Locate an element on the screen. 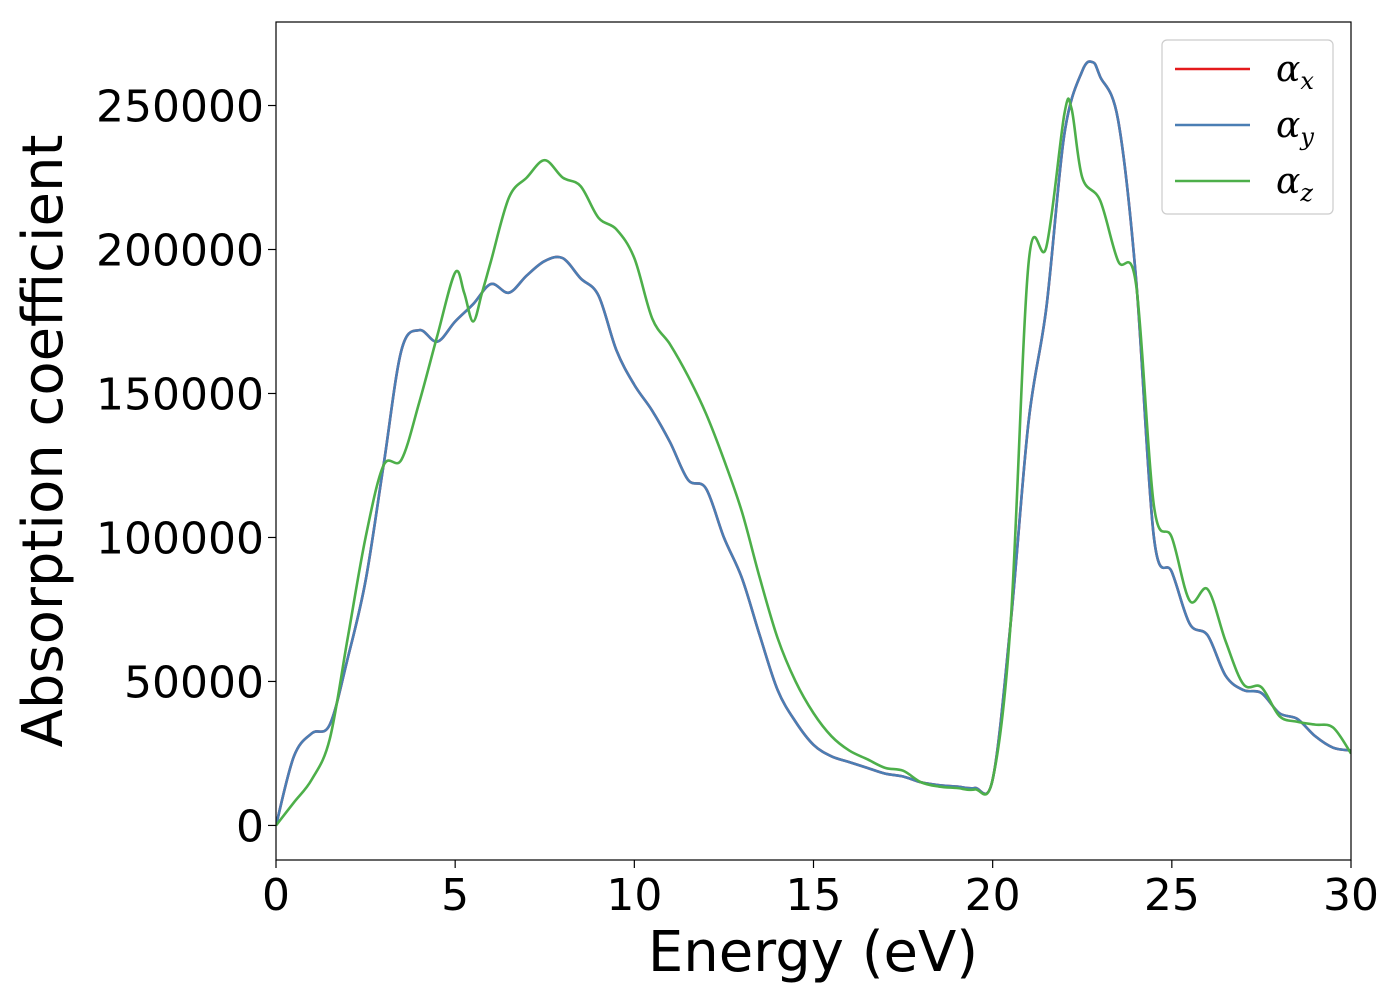  x-axis-title: Energy (eV) is located at coordinates (813, 952).